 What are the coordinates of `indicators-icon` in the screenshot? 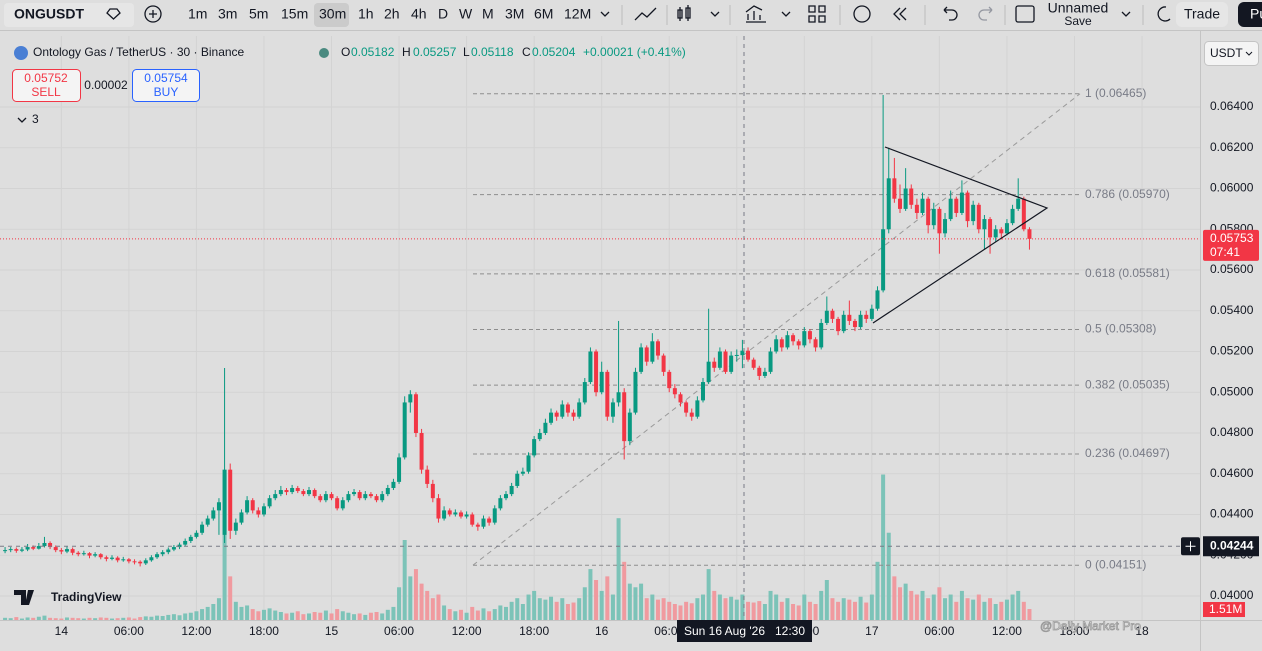 It's located at (755, 14).